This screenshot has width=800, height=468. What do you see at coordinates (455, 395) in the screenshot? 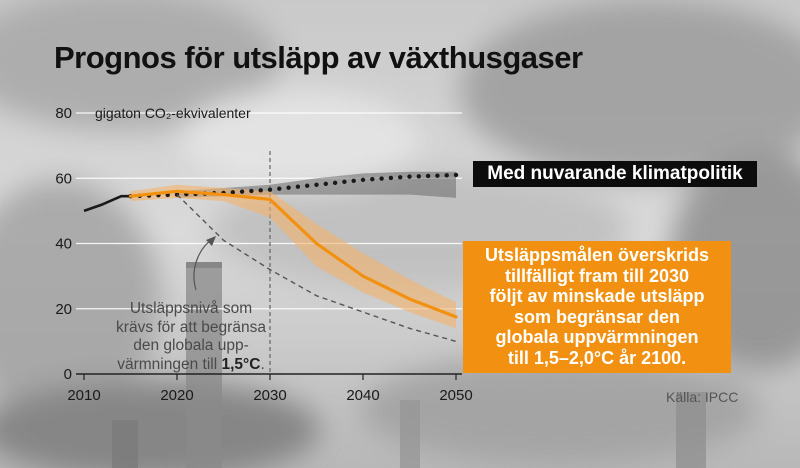
I see `x-tick-label-2050: 2050` at bounding box center [455, 395].